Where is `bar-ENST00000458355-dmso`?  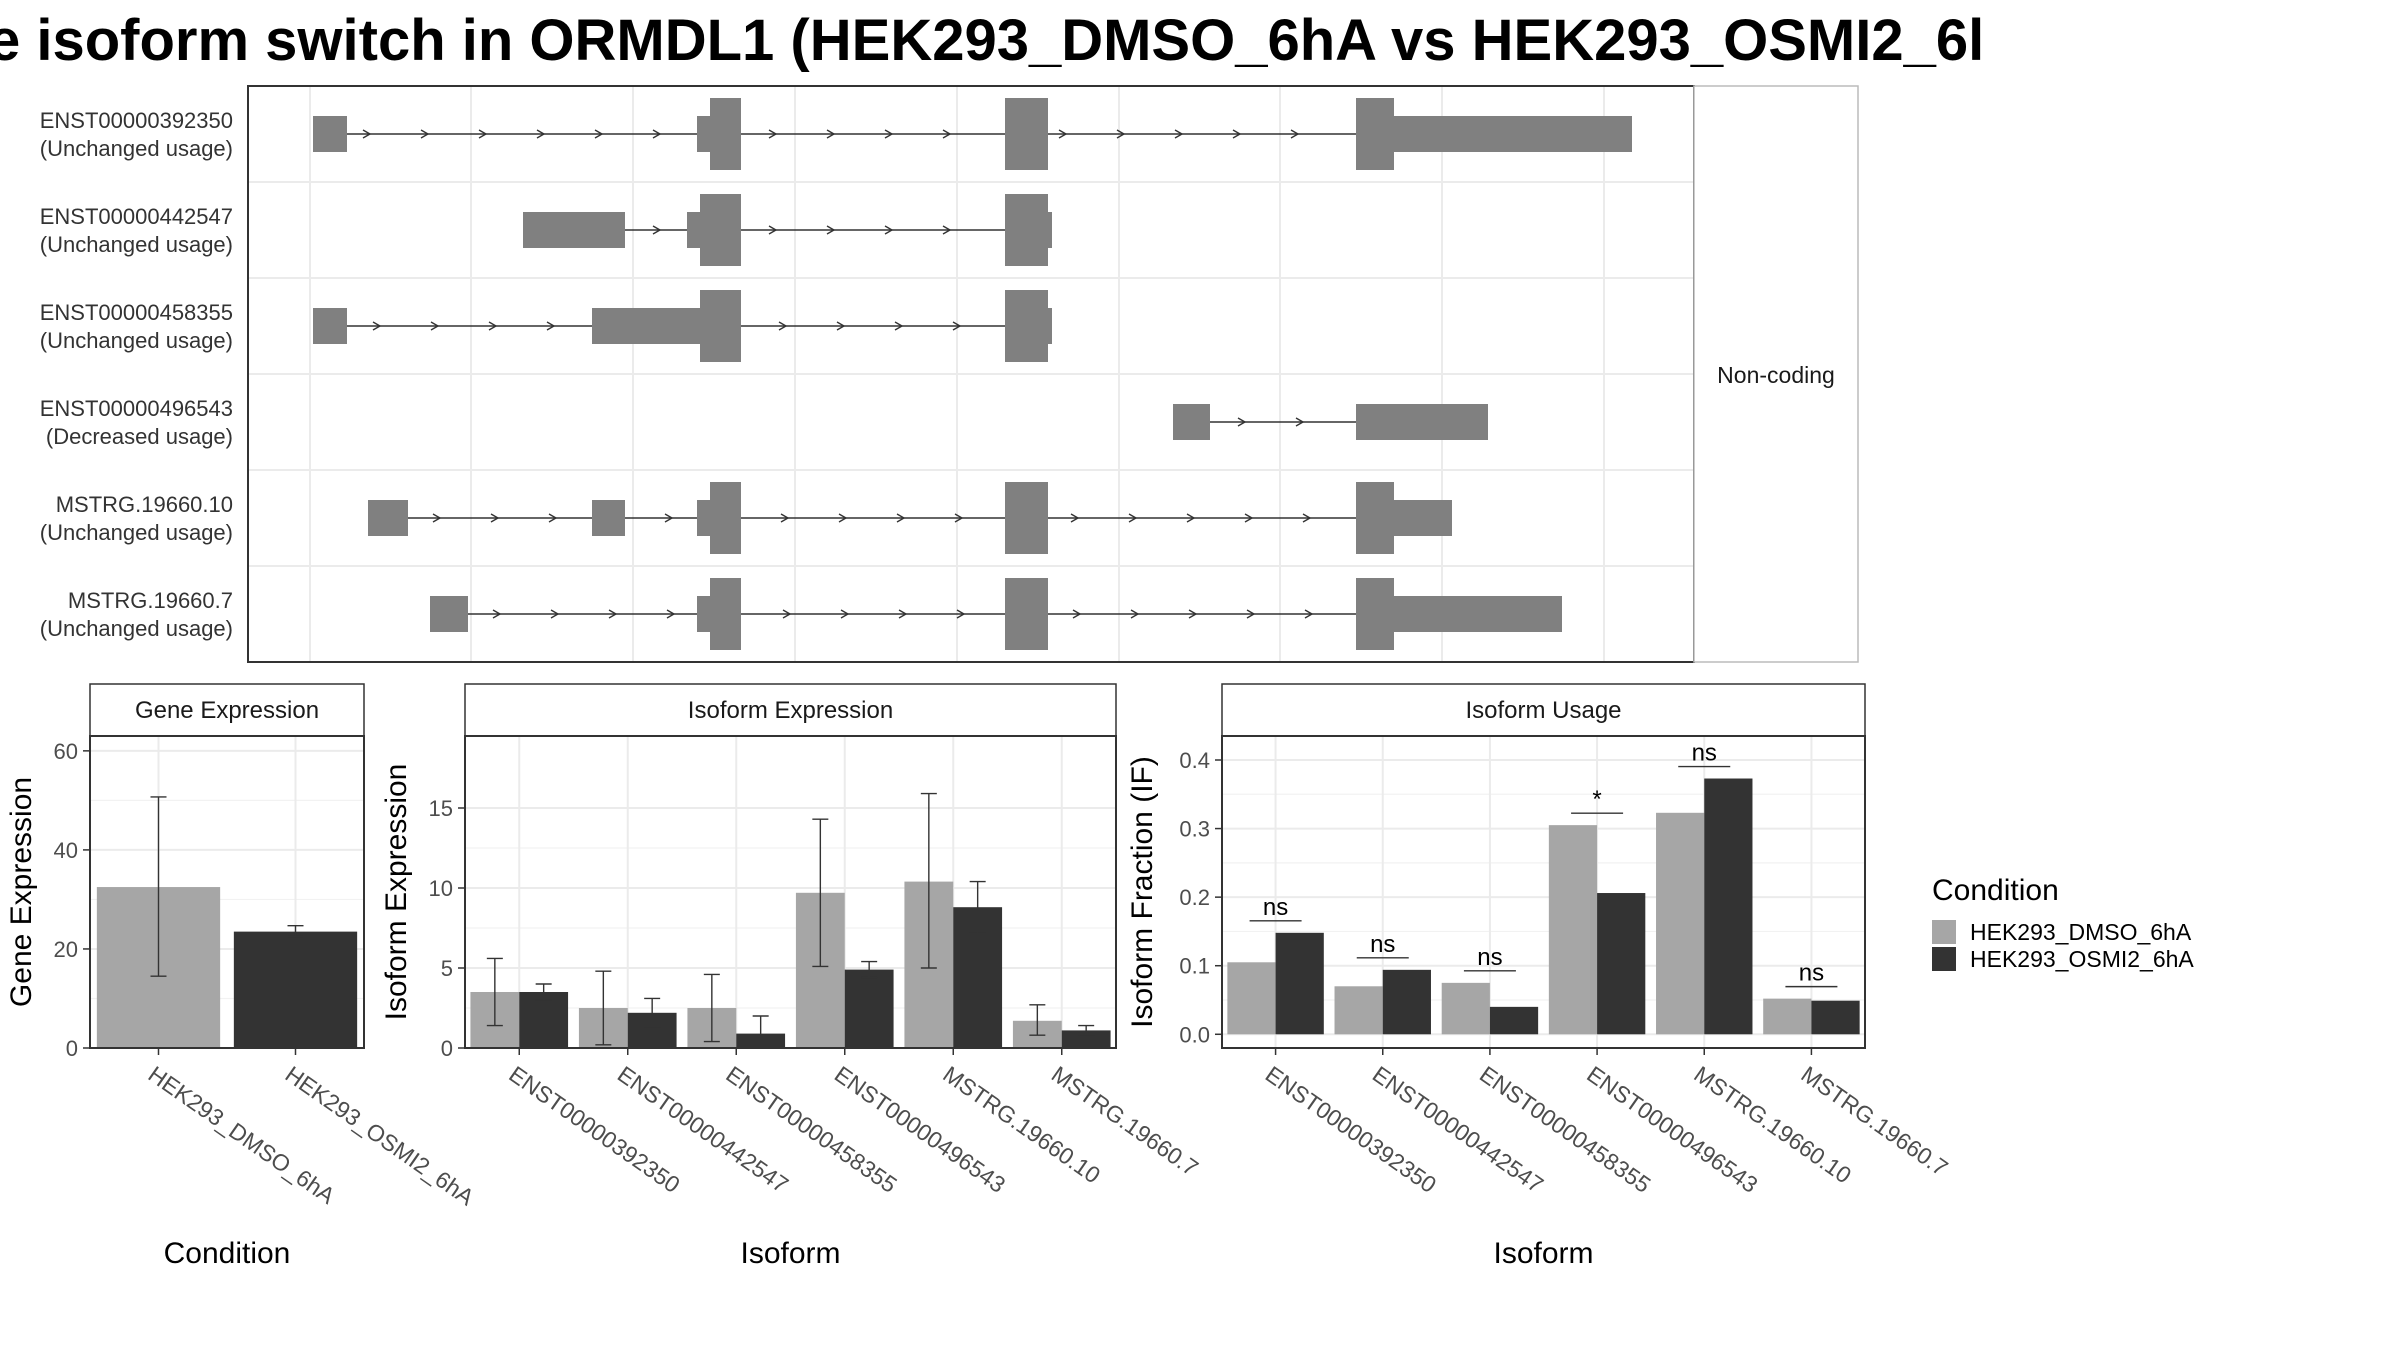
bar-ENST00000458355-dmso is located at coordinates (1465, 1008).